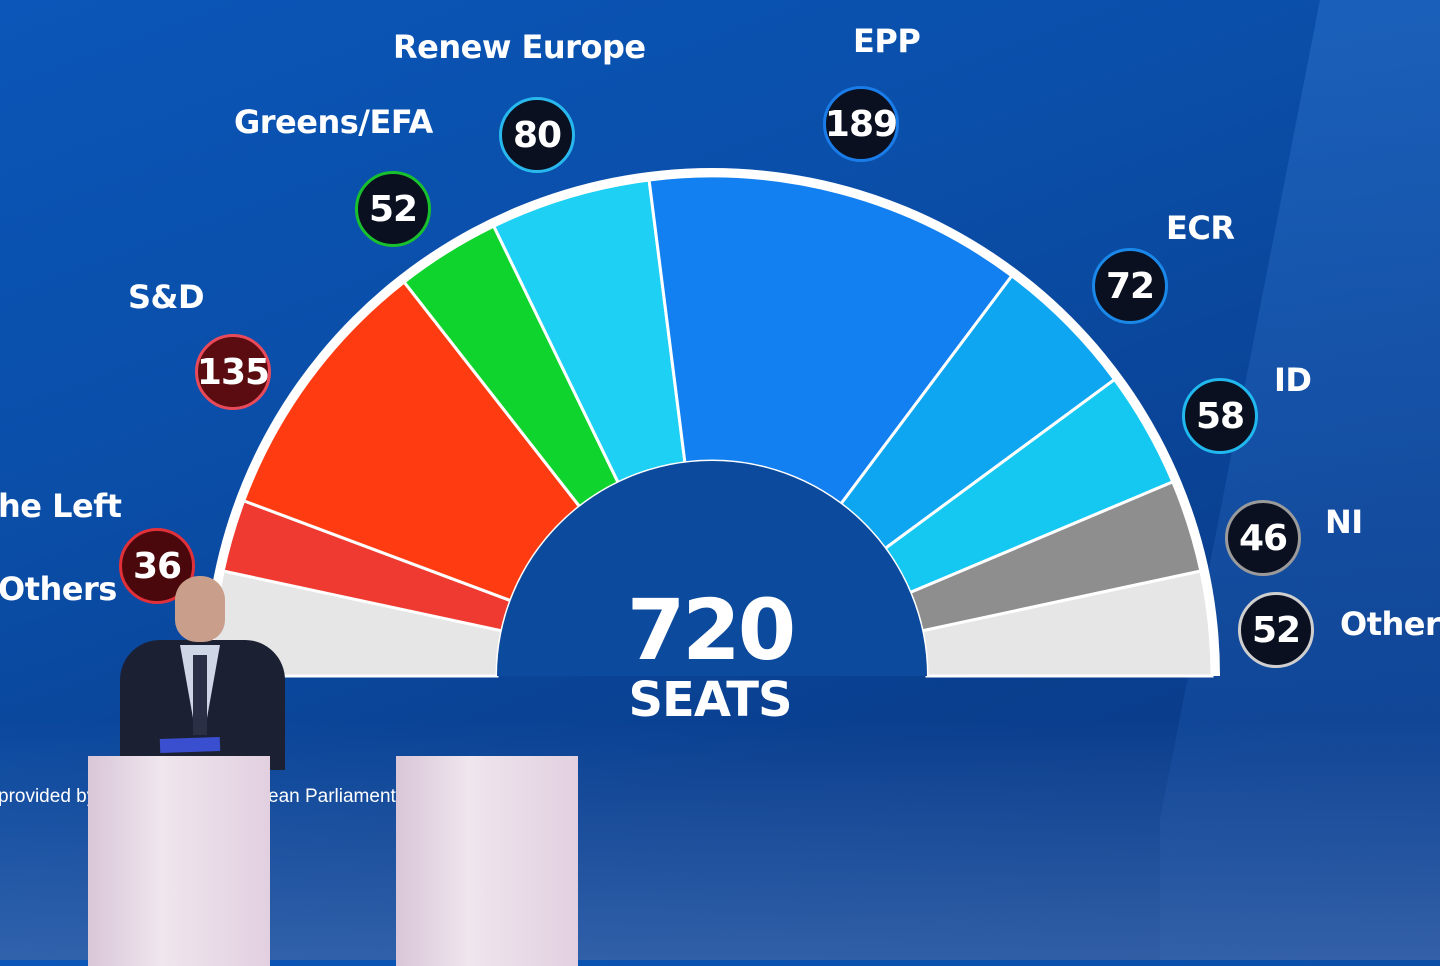 The image size is (1440, 966). Describe the element at coordinates (711, 630) in the screenshot. I see `total-seats-number: 720` at that location.